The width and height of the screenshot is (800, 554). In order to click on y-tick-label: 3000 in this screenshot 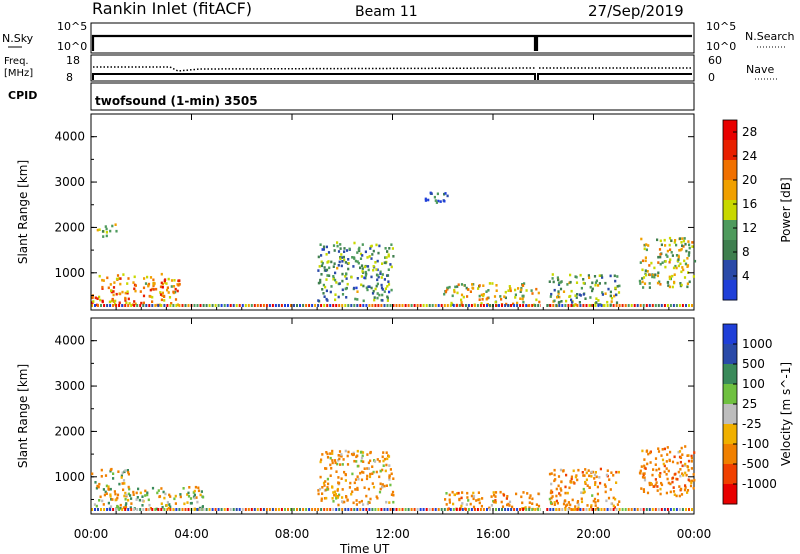, I will do `click(69, 182)`.